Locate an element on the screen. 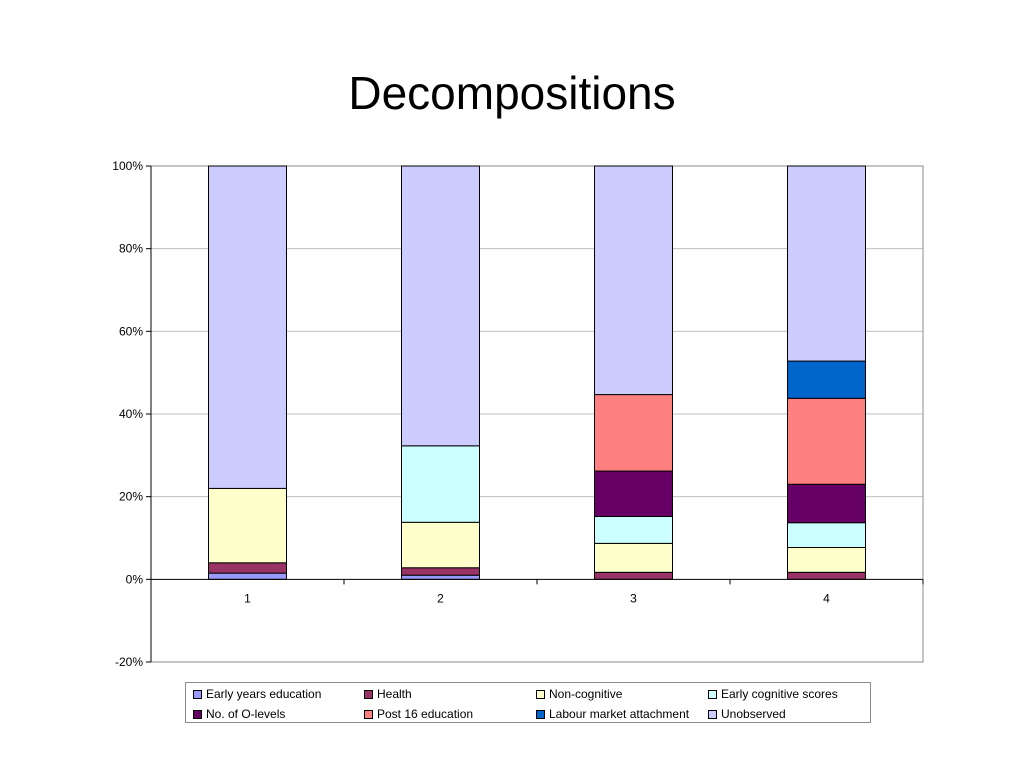  legend-item: Post 16 education is located at coordinates (418, 714).